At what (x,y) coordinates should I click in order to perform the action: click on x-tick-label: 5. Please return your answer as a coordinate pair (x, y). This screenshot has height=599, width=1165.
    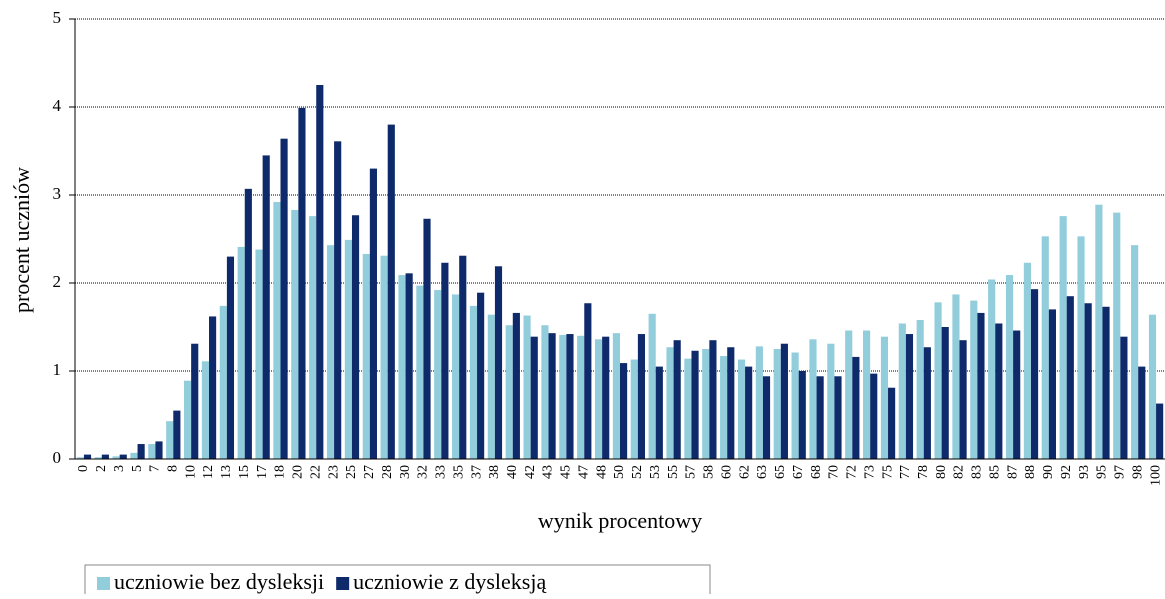
    Looking at the image, I should click on (137, 468).